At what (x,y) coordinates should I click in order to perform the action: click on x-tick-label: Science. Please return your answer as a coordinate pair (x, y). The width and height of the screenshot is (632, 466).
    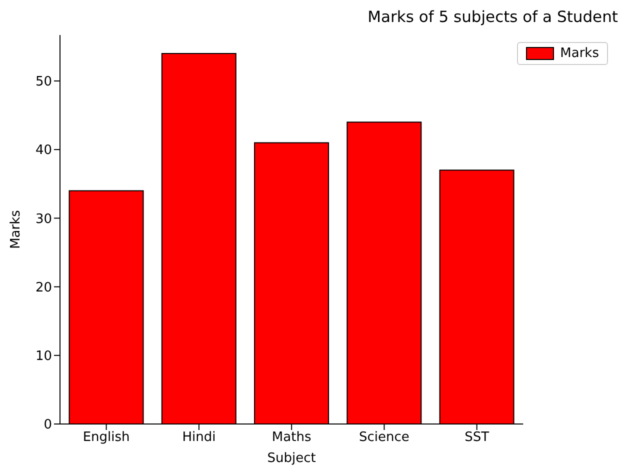
    Looking at the image, I should click on (384, 438).